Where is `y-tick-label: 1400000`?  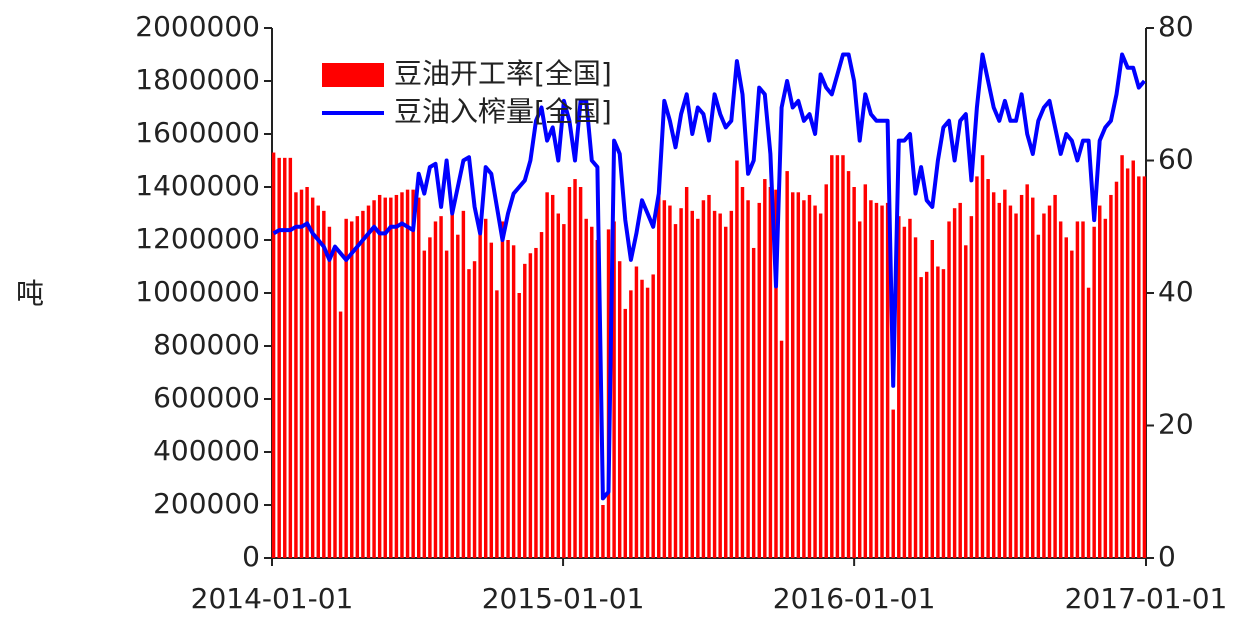
y-tick-label: 1400000 is located at coordinates (197, 185).